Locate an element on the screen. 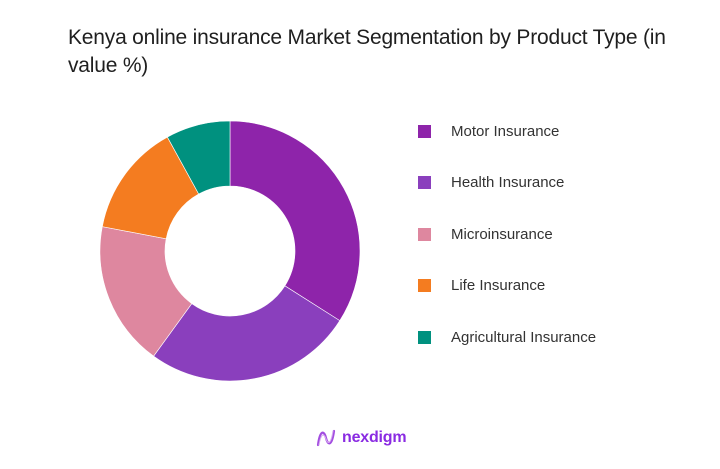 This screenshot has height=469, width=720. legend-item-life: Life Insurance is located at coordinates (507, 286).